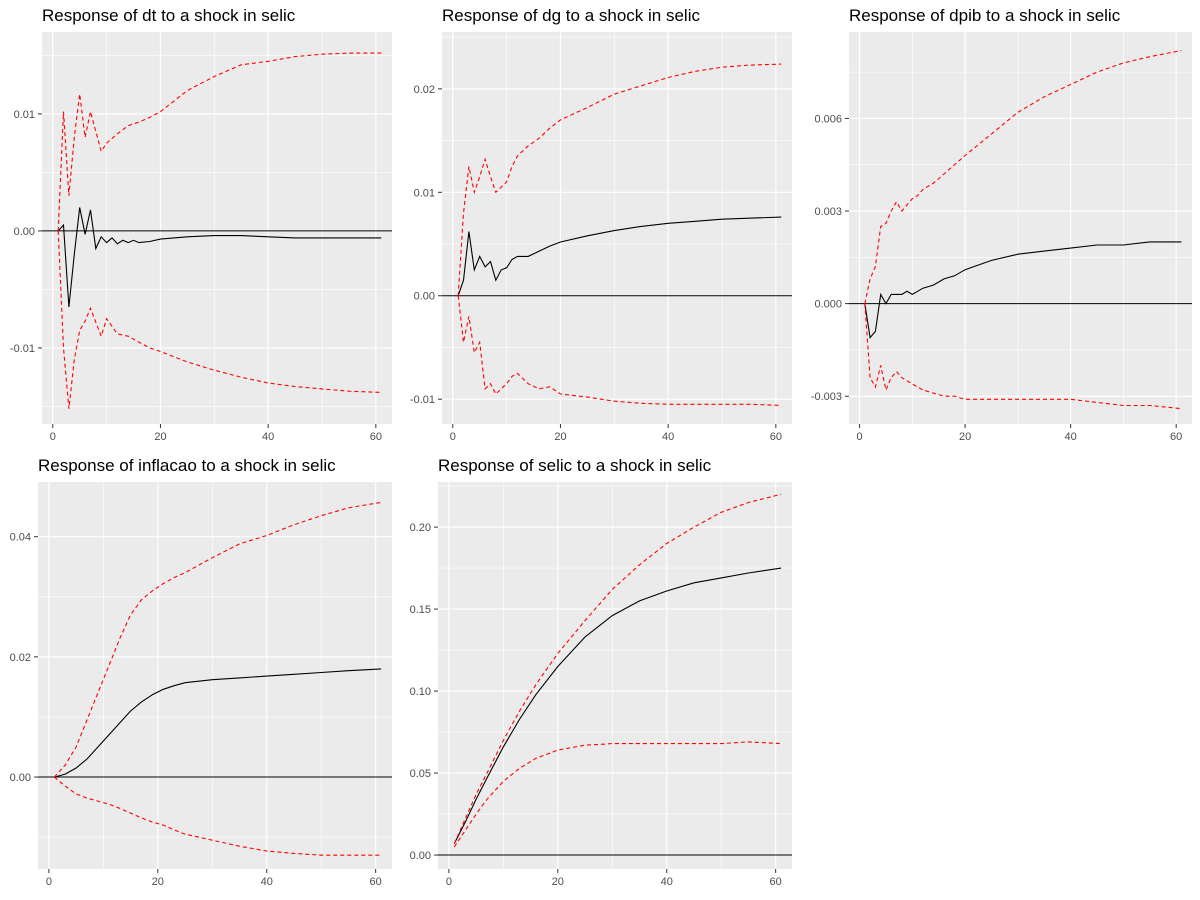 Image resolution: width=1200 pixels, height=900 pixels. I want to click on y-tick-label: 0.006, so click(828, 119).